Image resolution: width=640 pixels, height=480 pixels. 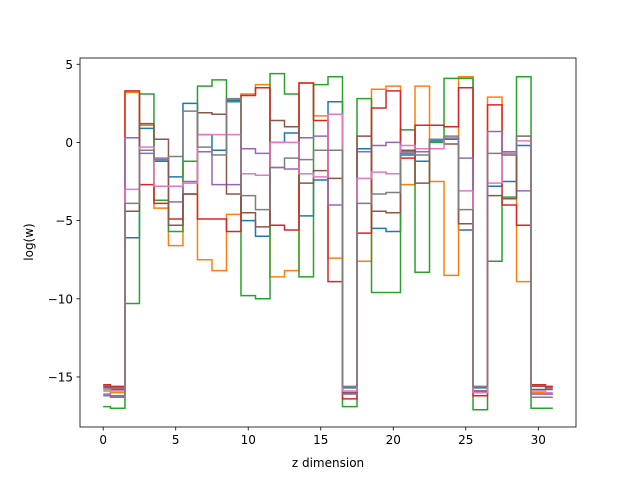 I want to click on x-tick-label: 0, so click(x=103, y=440).